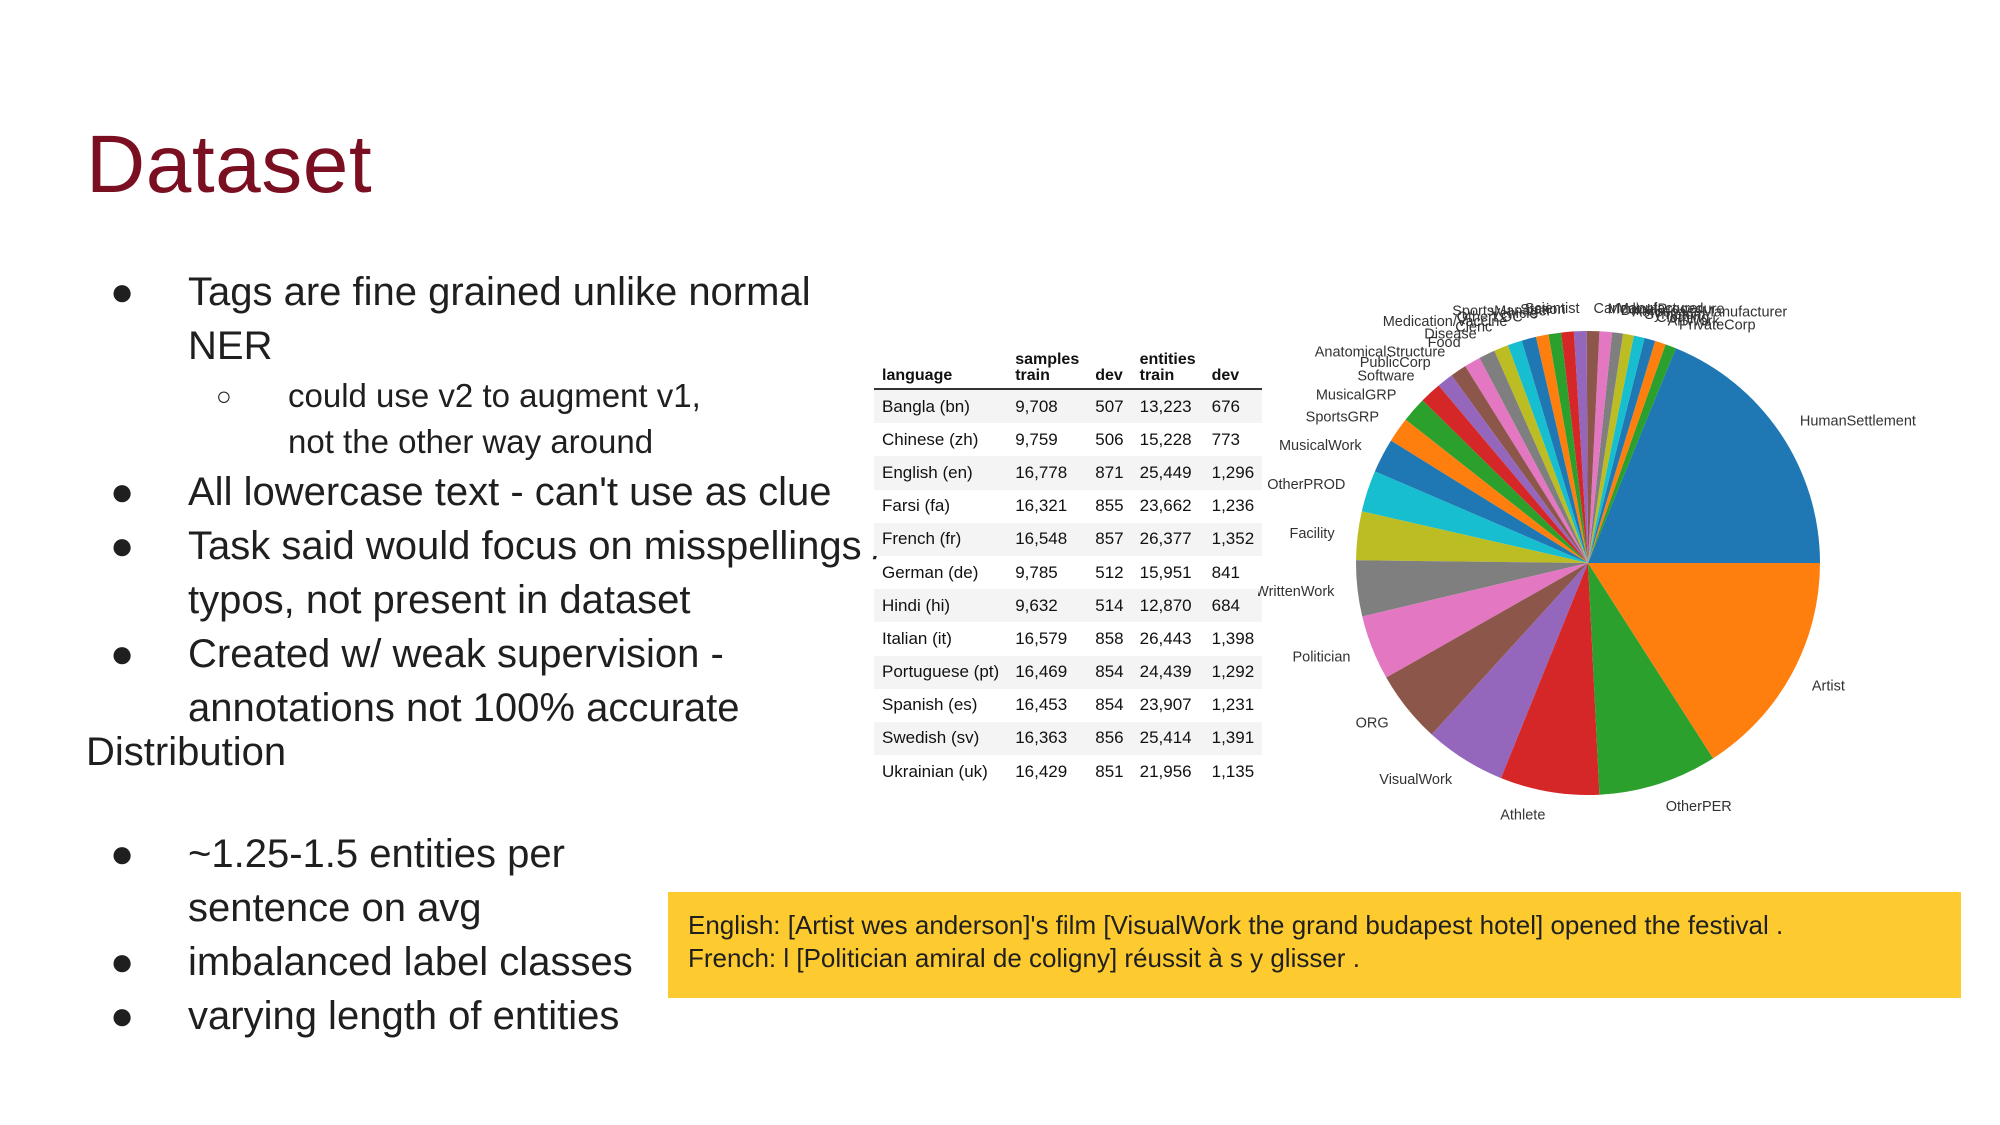  Describe the element at coordinates (1068, 572) in the screenshot. I see `table-row: German (de) 9,785 512 15,951 841` at that location.